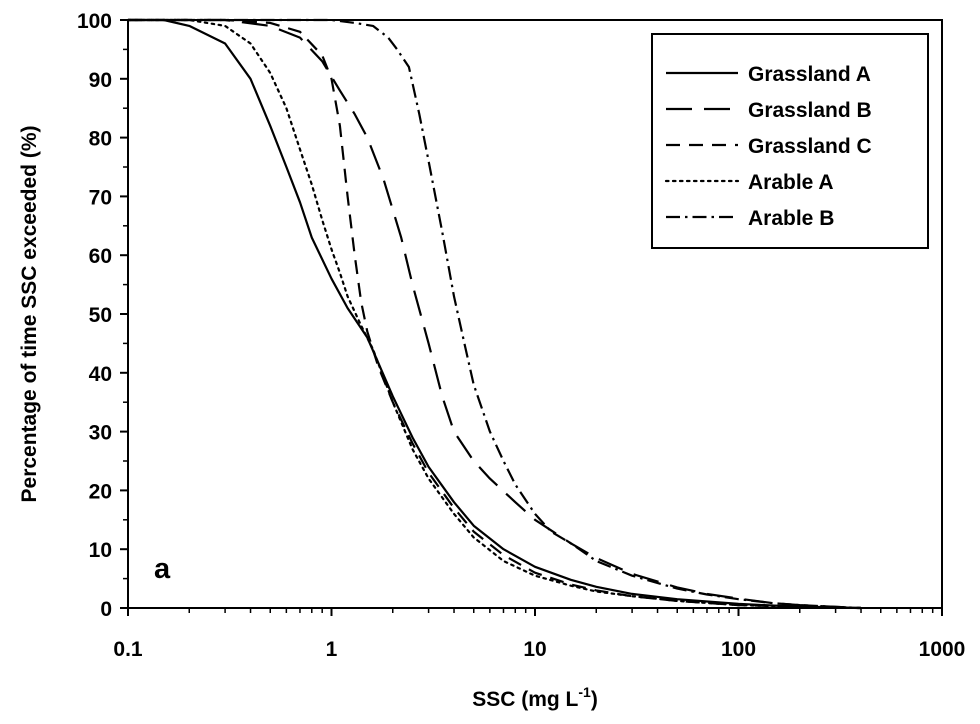 The image size is (980, 724). What do you see at coordinates (100, 550) in the screenshot?
I see `y-tick-label: 10` at bounding box center [100, 550].